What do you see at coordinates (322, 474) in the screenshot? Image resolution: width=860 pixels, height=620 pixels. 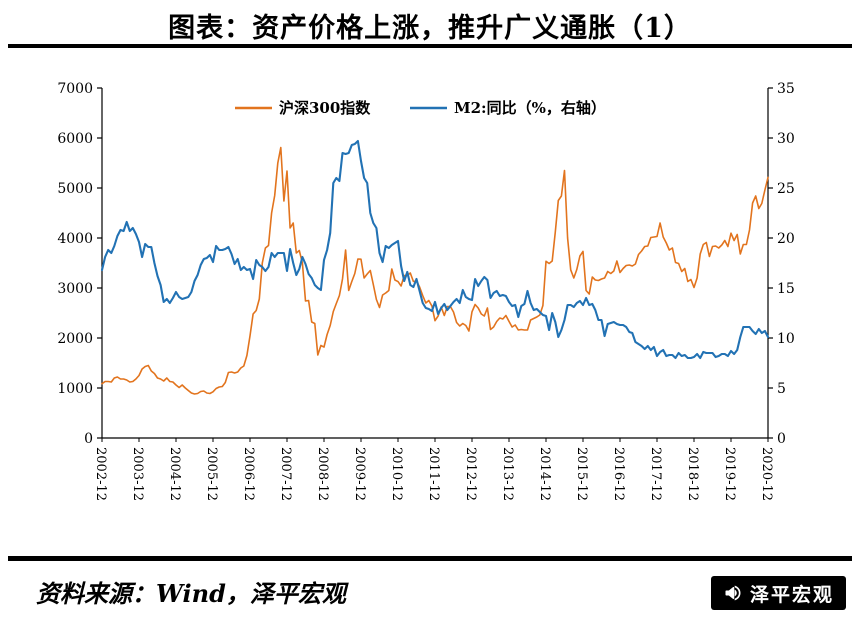 I see `x-tick-label: 2008-12` at bounding box center [322, 474].